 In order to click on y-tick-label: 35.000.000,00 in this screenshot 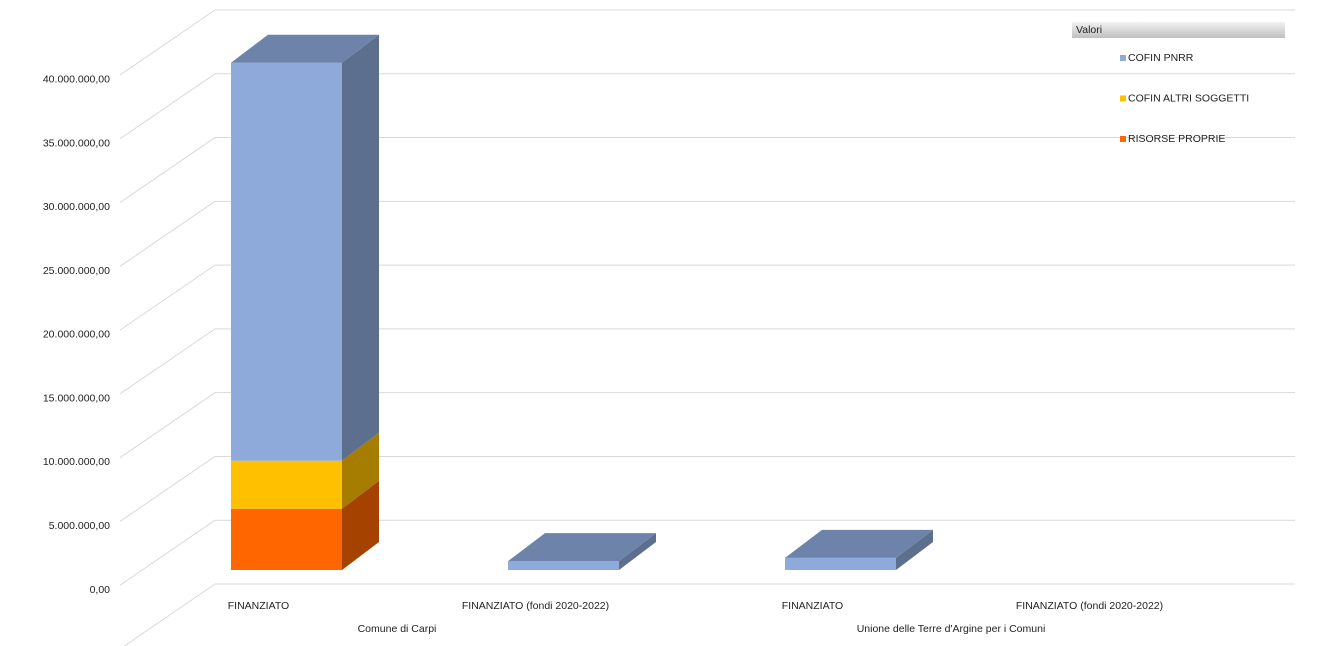, I will do `click(76, 143)`.